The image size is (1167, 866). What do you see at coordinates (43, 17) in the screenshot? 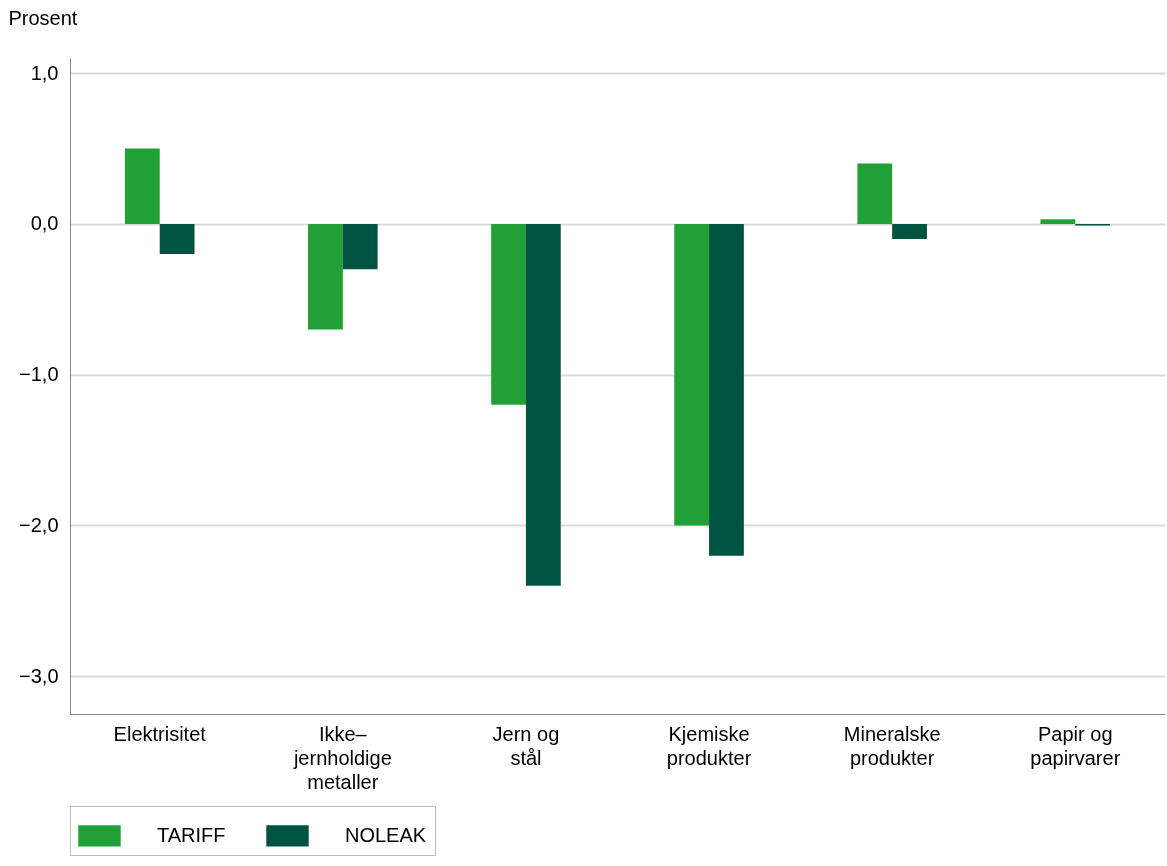
I see `y-axis-title: Prosent` at bounding box center [43, 17].